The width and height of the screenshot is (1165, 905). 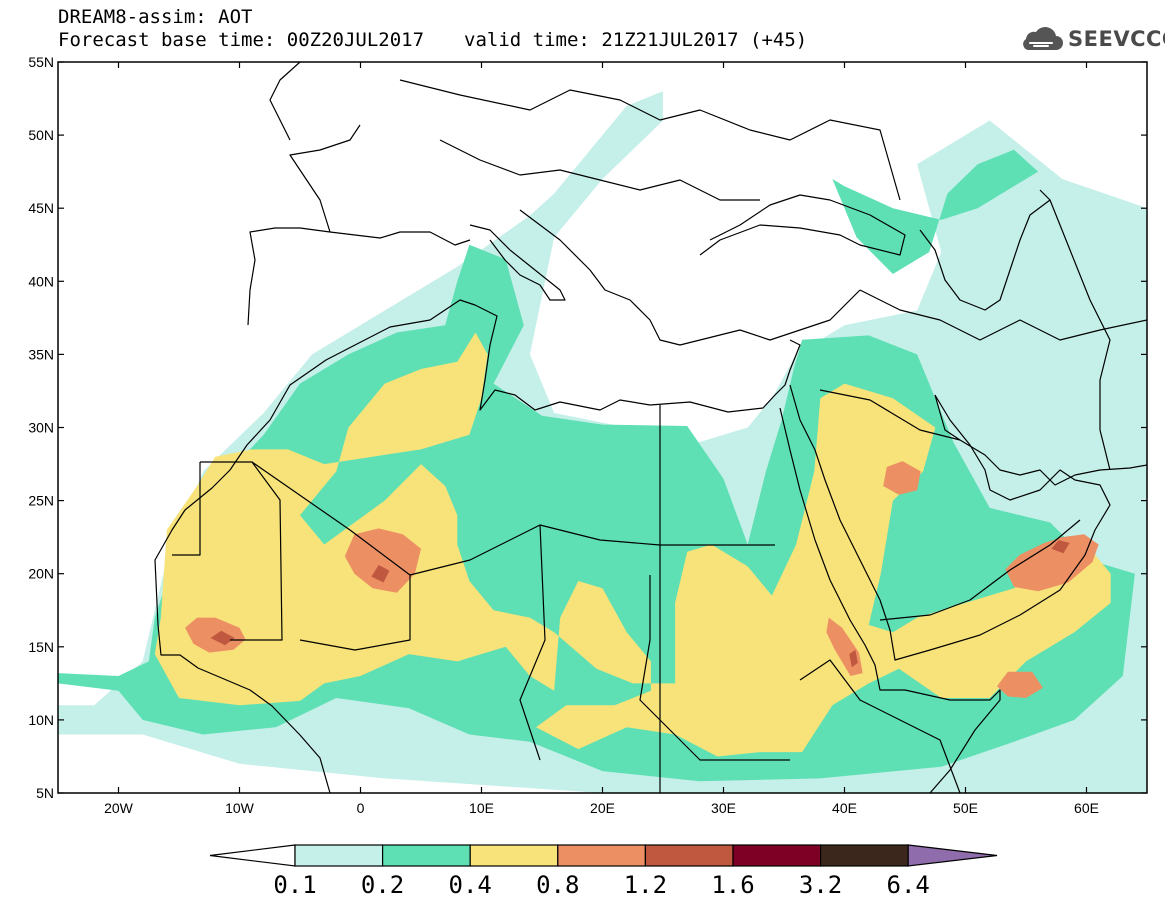 I want to click on border-iraq, so click(x=890, y=415).